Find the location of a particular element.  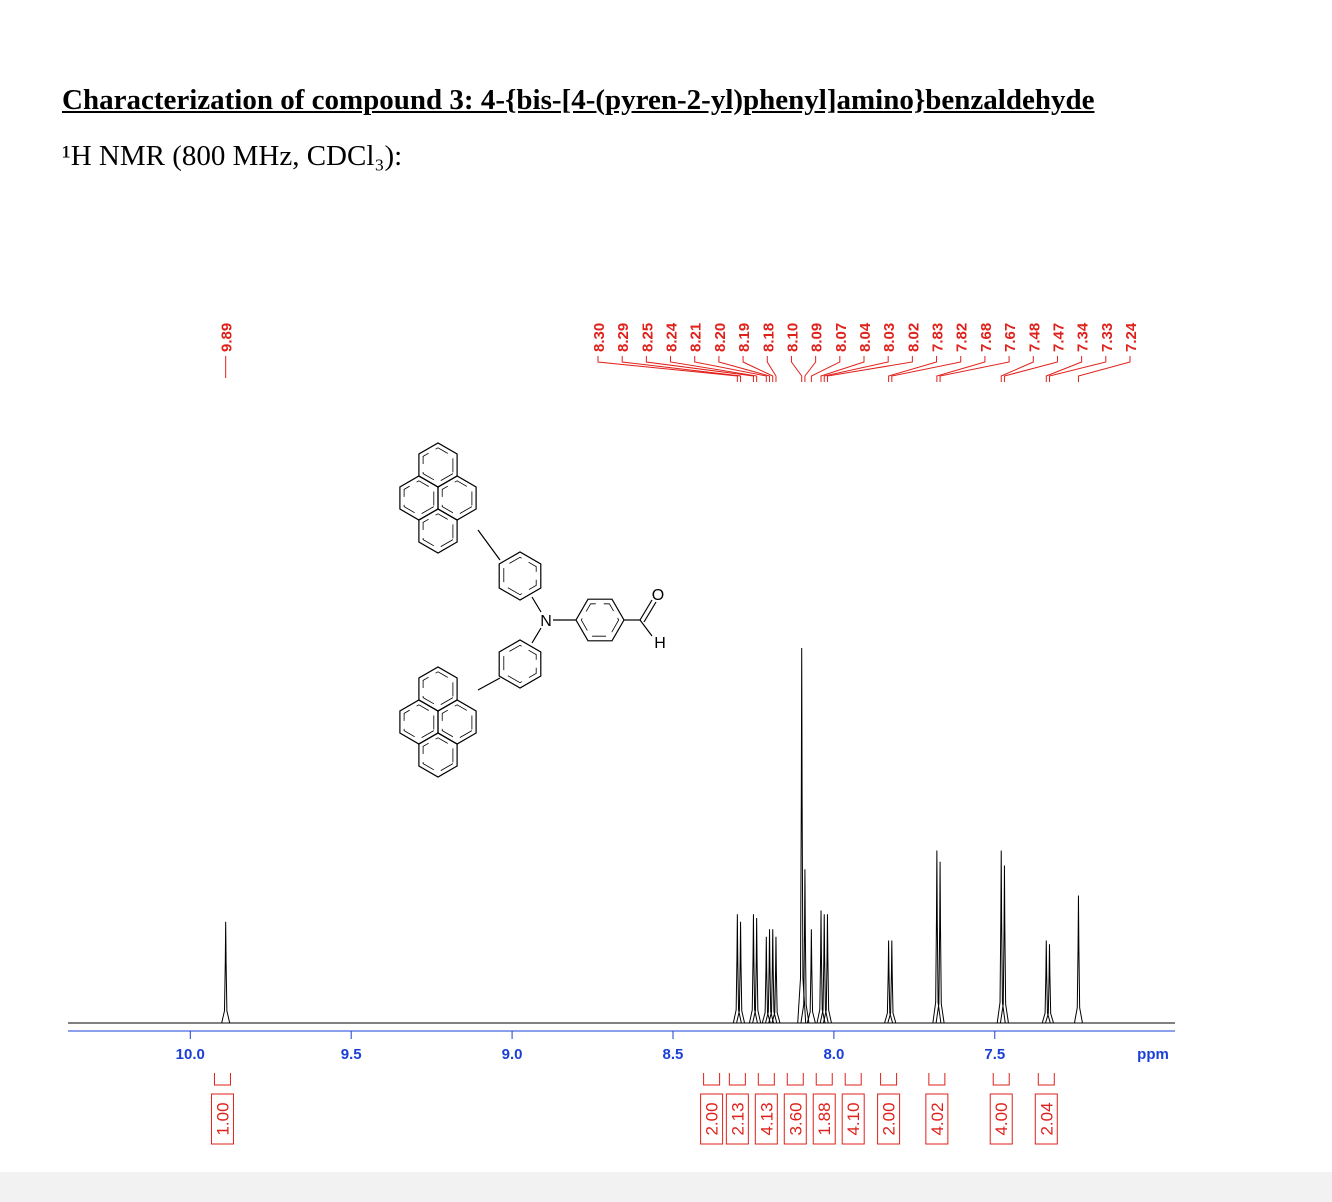

integral-label: 2.04 is located at coordinates (1046, 1118).